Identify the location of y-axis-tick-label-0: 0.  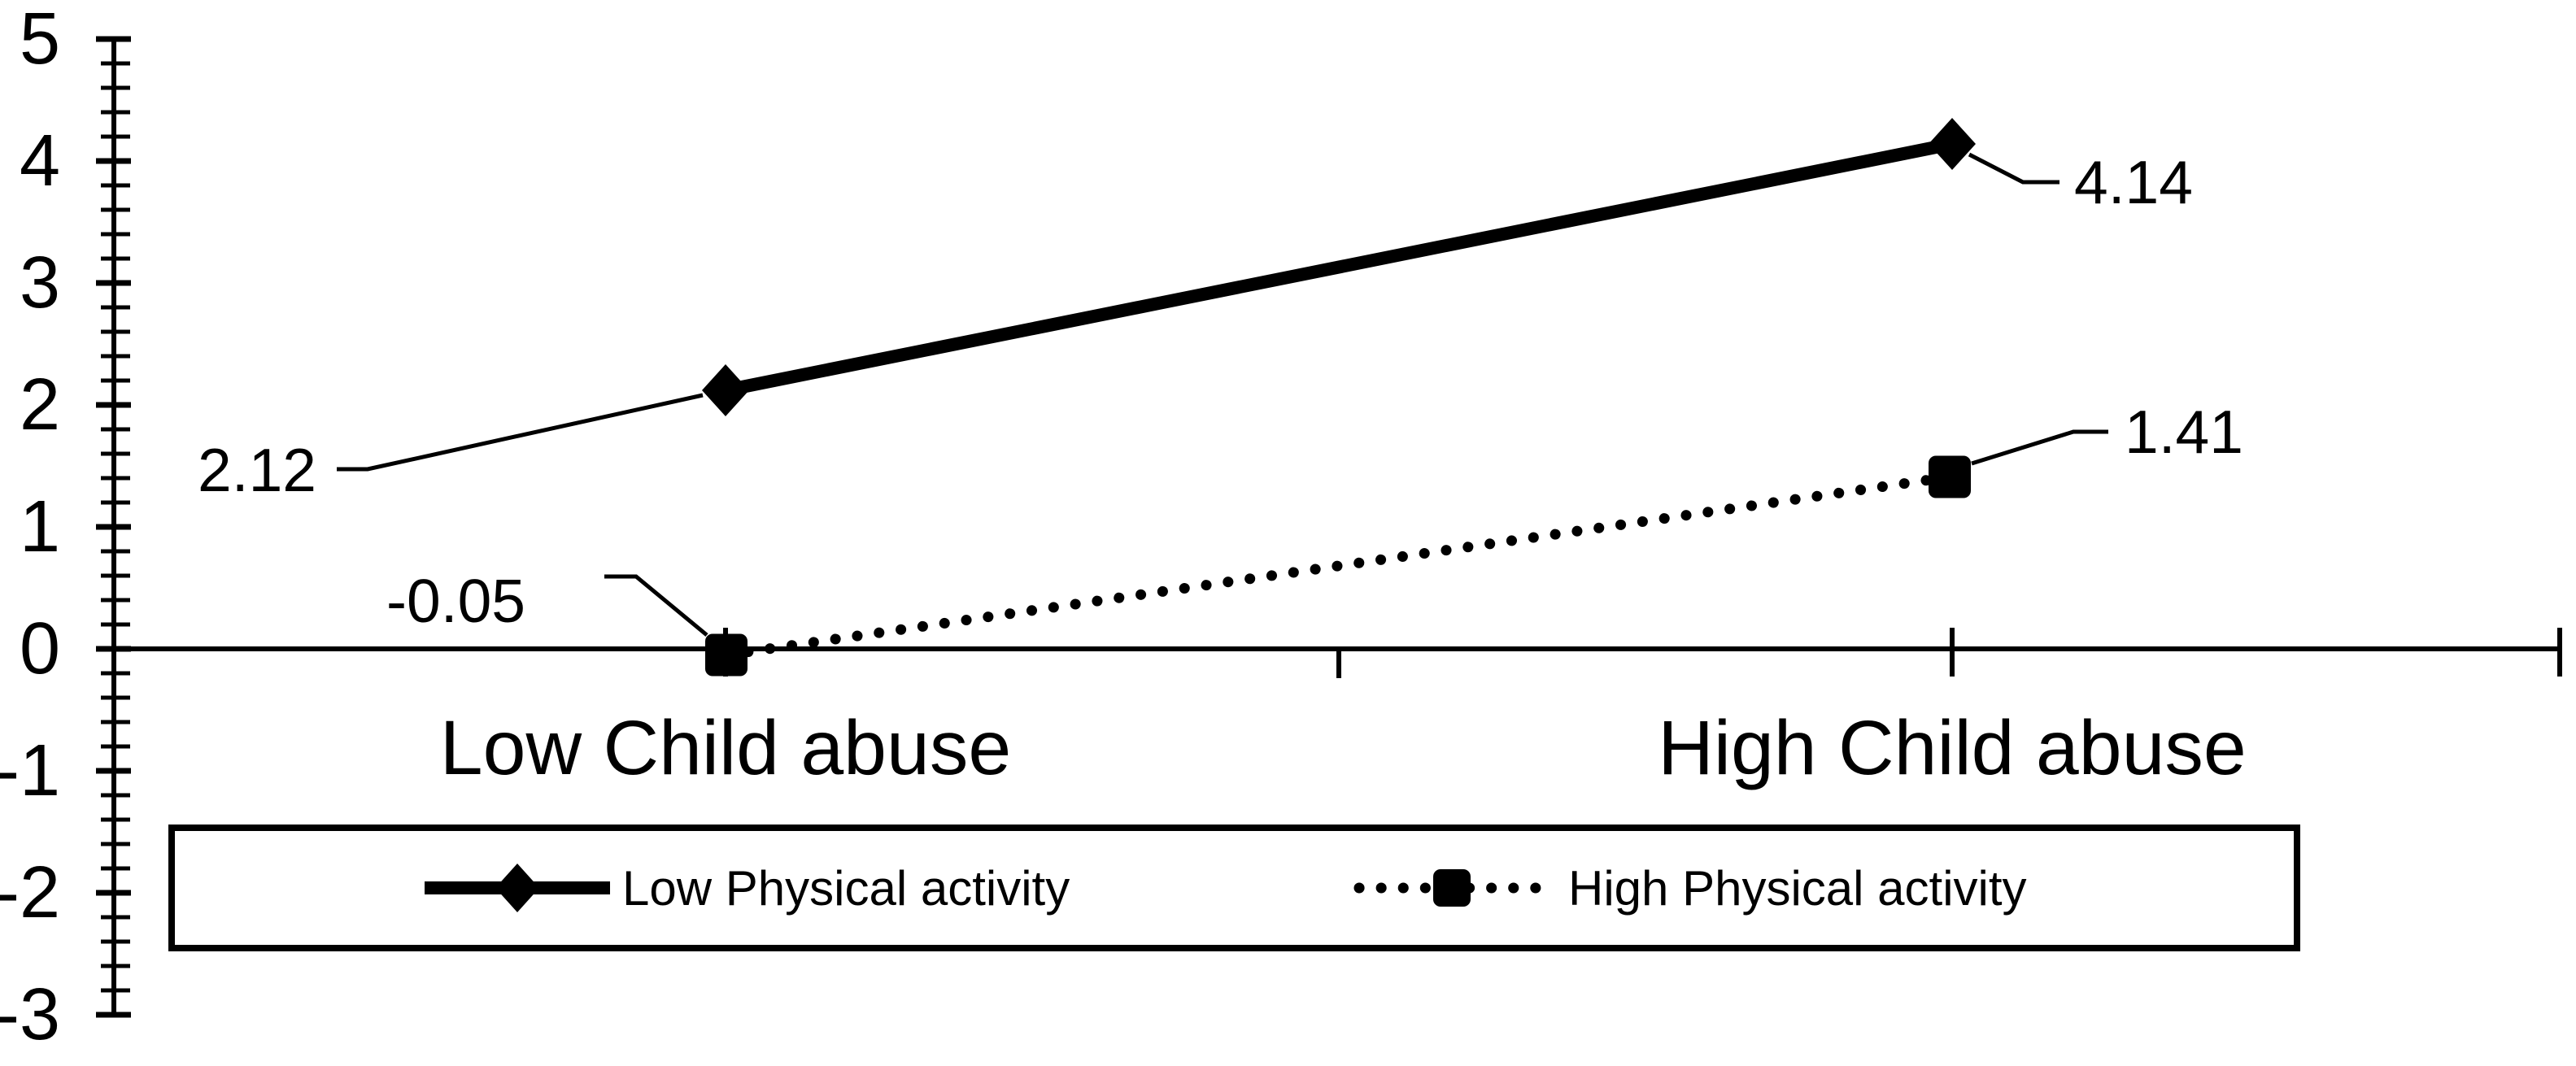
(39, 649).